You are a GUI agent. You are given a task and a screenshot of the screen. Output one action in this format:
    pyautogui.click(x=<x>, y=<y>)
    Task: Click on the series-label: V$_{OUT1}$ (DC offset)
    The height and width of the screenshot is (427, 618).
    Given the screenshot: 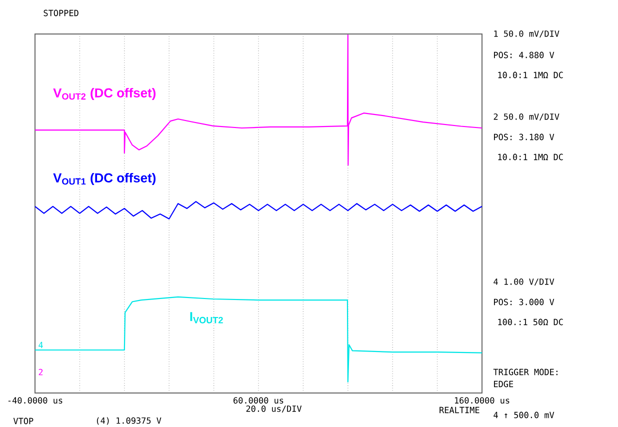 What is the action you would take?
    pyautogui.click(x=104, y=179)
    